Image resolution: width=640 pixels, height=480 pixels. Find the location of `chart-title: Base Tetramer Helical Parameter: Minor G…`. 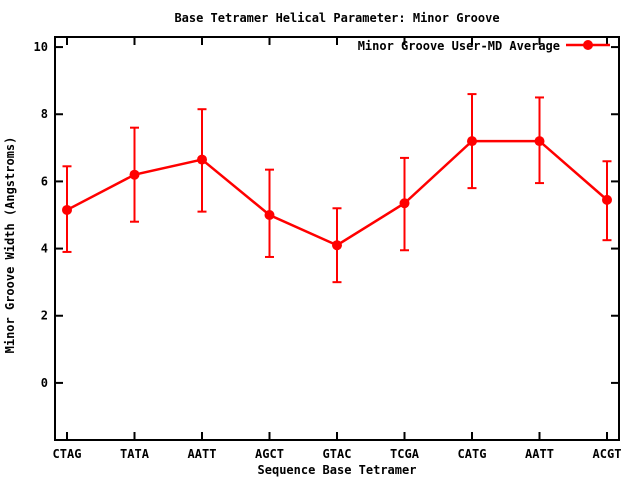

chart-title: Base Tetramer Helical Parameter: Minor G… is located at coordinates (336, 18).